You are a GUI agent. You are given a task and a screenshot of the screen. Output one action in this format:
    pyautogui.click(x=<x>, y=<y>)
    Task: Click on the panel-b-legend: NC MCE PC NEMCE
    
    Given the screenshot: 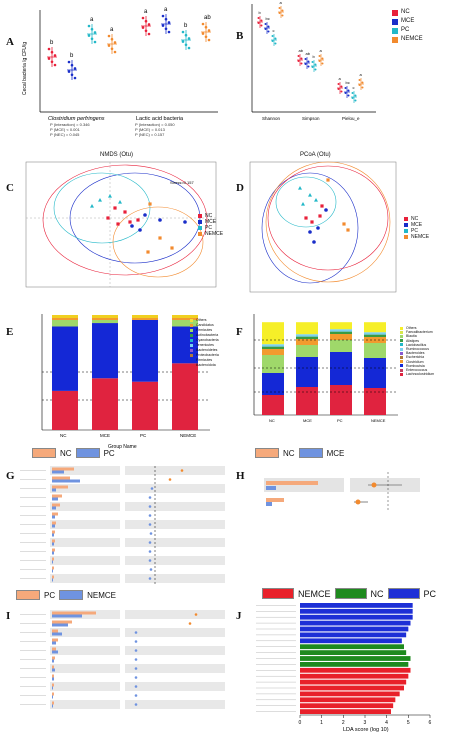 What is the action you would take?
    pyautogui.click(x=407, y=26)
    